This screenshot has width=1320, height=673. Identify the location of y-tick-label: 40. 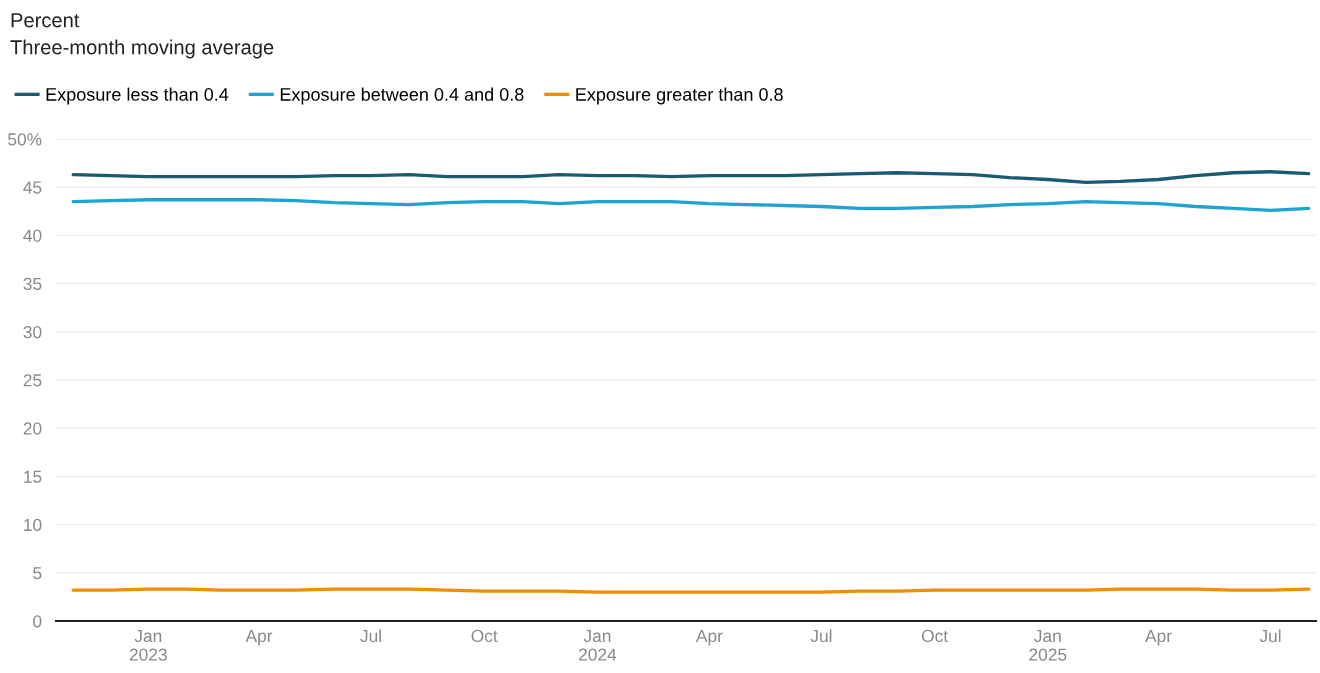
(32, 235).